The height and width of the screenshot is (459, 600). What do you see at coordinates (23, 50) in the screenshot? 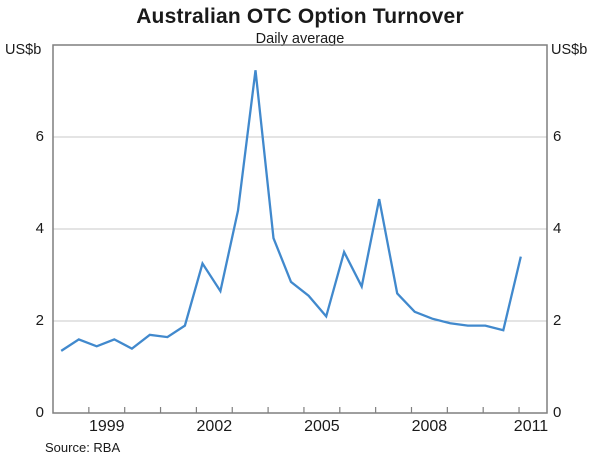
I see `y-axis-unit-left: US$b` at bounding box center [23, 50].